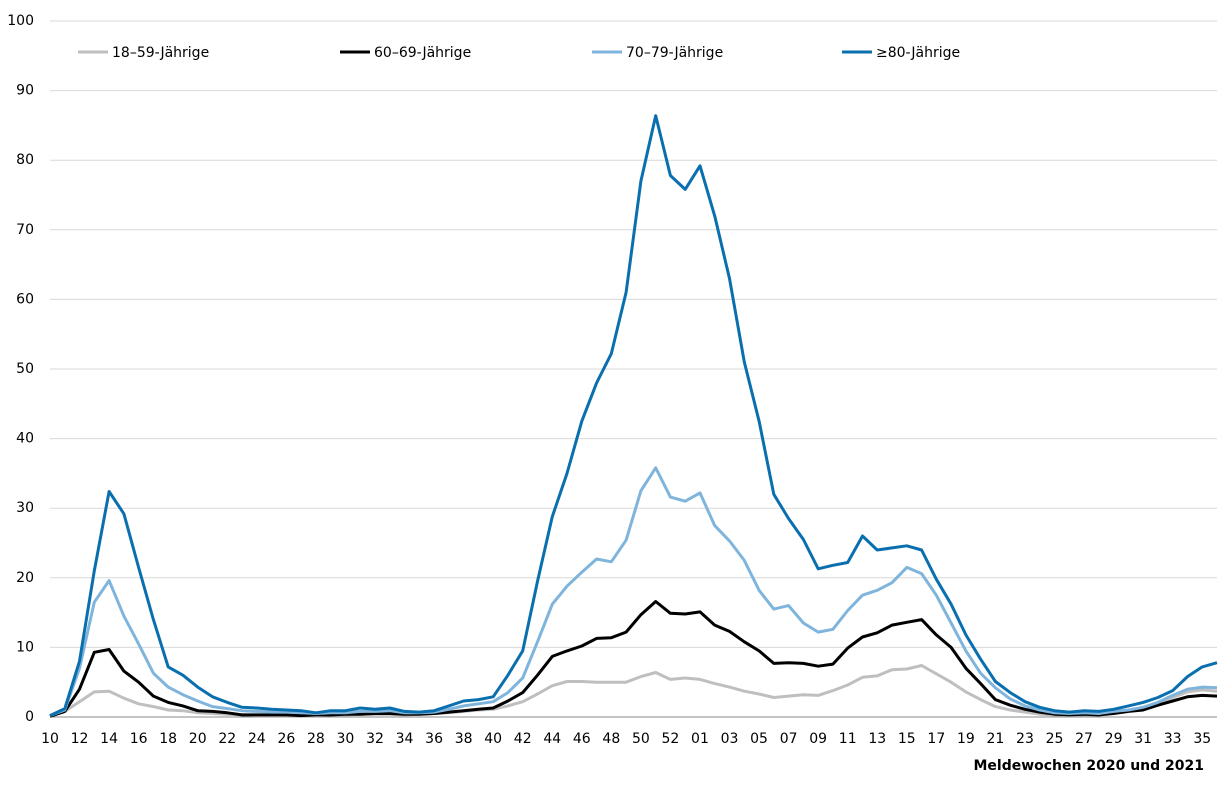  I want to click on x-tick-label: 42, so click(523, 739).